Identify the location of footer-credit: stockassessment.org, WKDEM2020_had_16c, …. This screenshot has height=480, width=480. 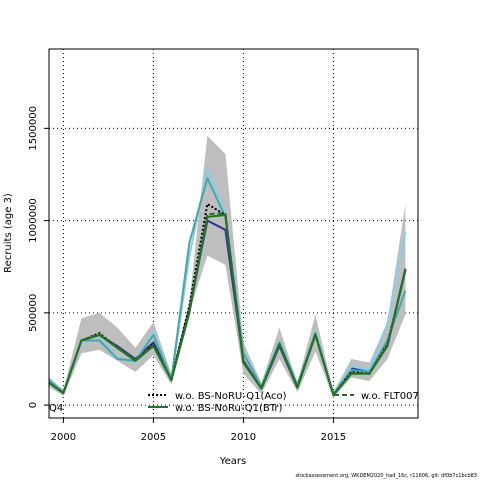
(386, 476).